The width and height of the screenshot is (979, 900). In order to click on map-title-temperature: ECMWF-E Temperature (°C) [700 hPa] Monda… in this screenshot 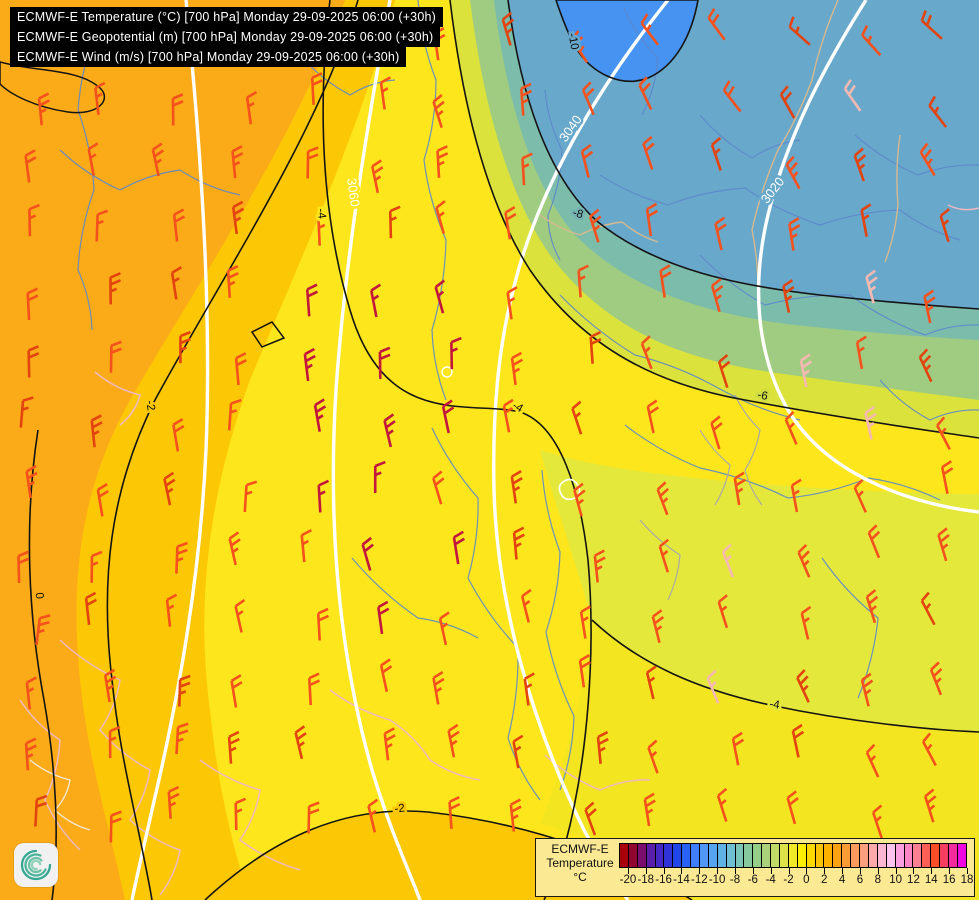, I will do `click(227, 17)`.